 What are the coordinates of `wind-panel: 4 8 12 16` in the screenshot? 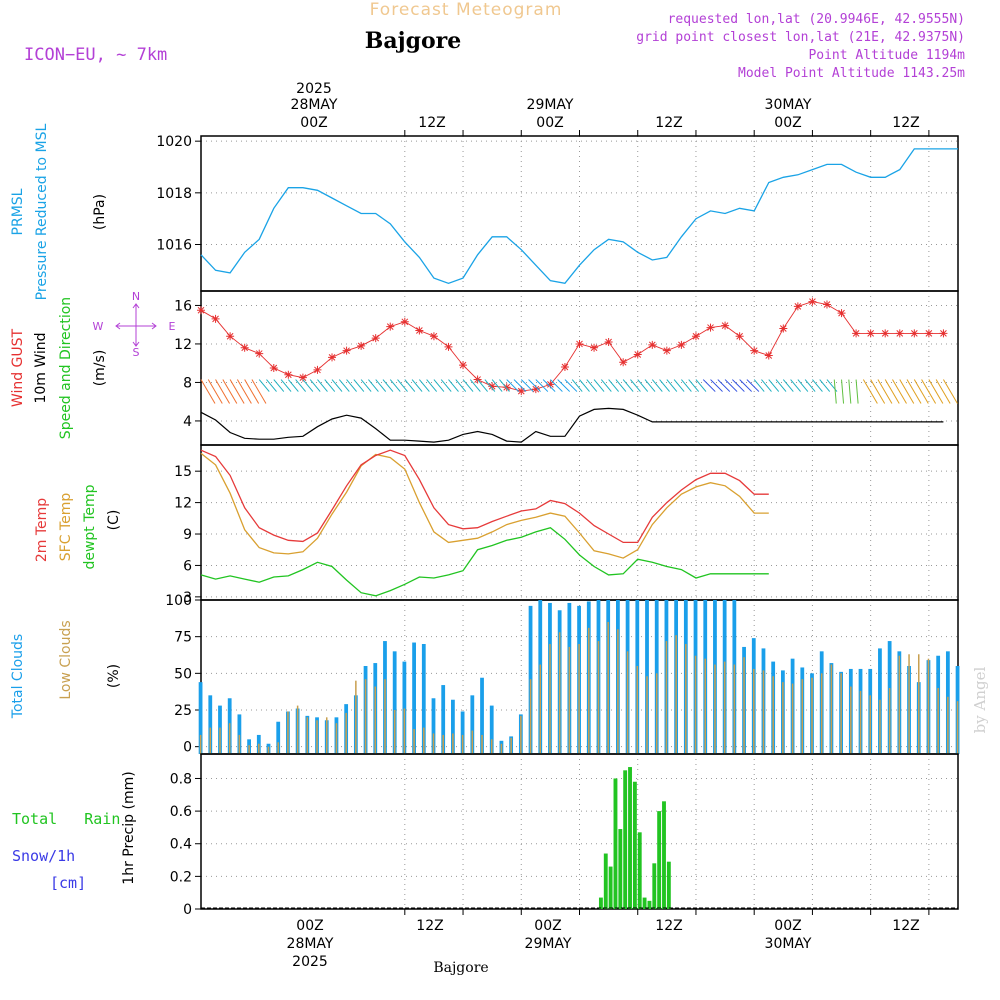 It's located at (566, 368).